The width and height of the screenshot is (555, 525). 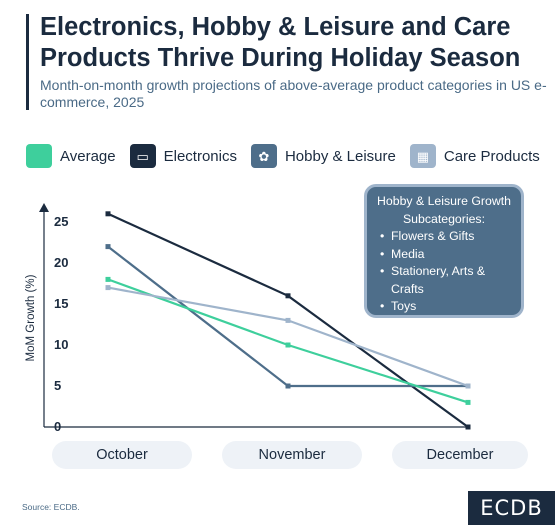 I want to click on y-tick-label: 10, so click(x=61, y=344).